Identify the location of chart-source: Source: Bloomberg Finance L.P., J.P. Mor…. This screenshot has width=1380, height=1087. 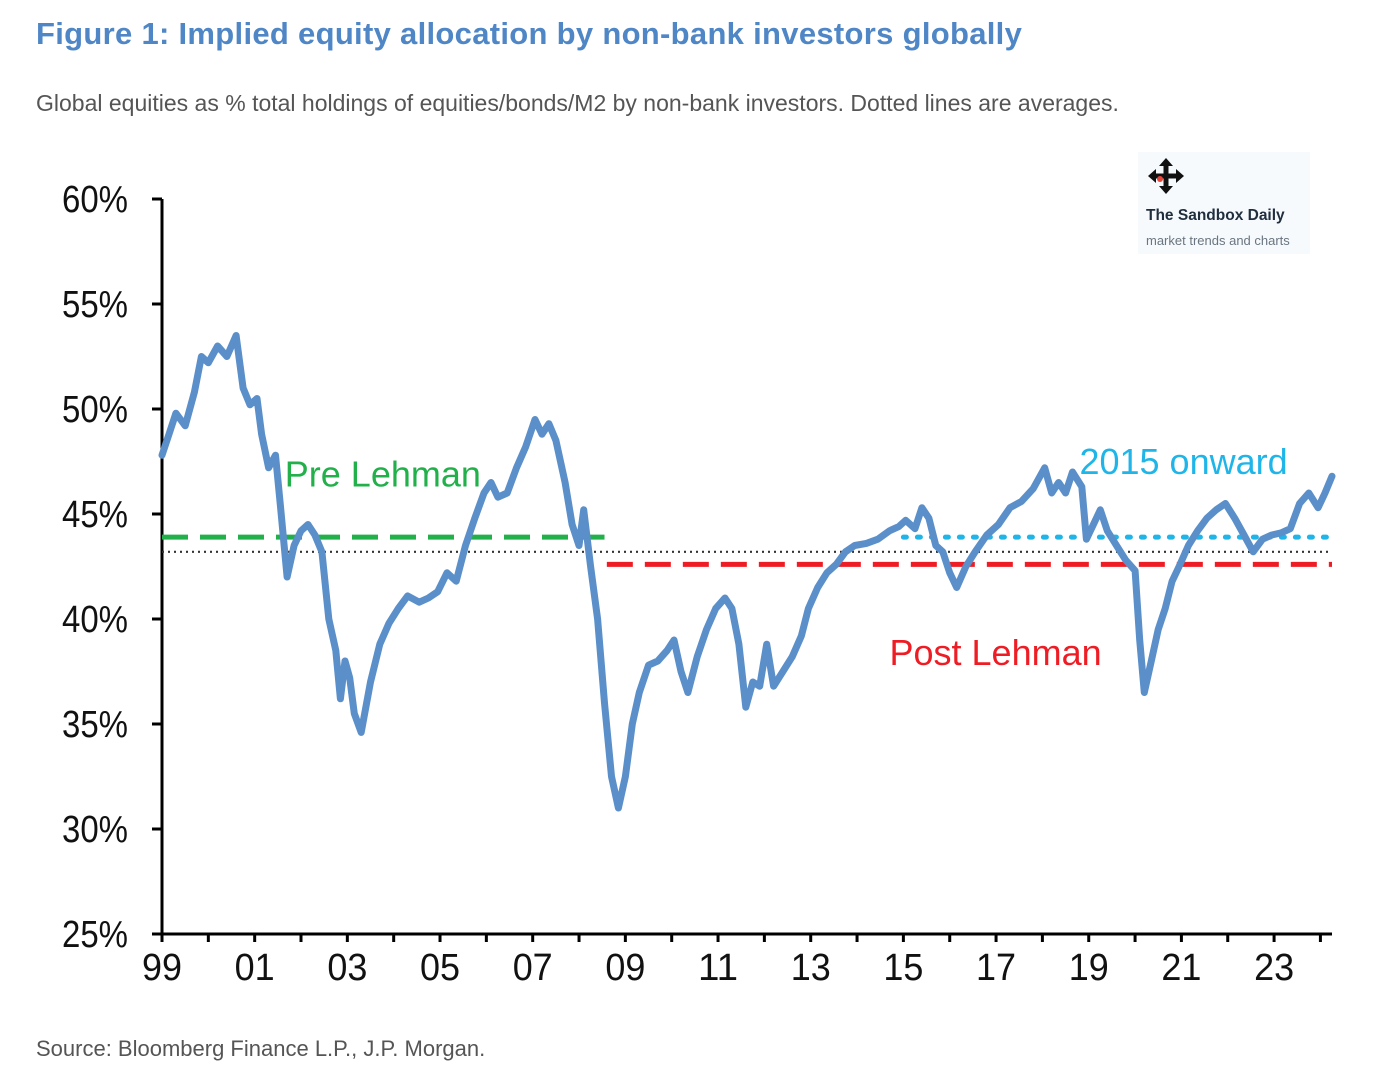
(261, 1048).